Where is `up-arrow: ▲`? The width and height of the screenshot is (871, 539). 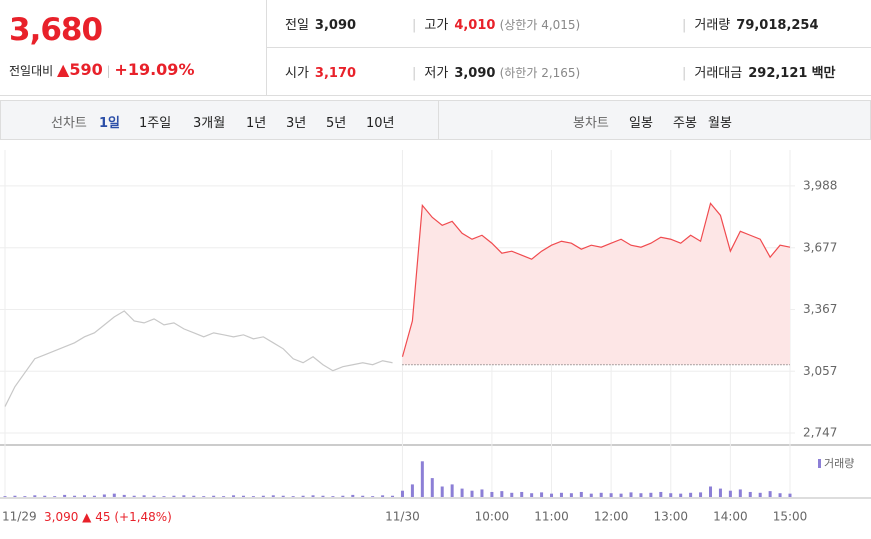 up-arrow: ▲ is located at coordinates (86, 517).